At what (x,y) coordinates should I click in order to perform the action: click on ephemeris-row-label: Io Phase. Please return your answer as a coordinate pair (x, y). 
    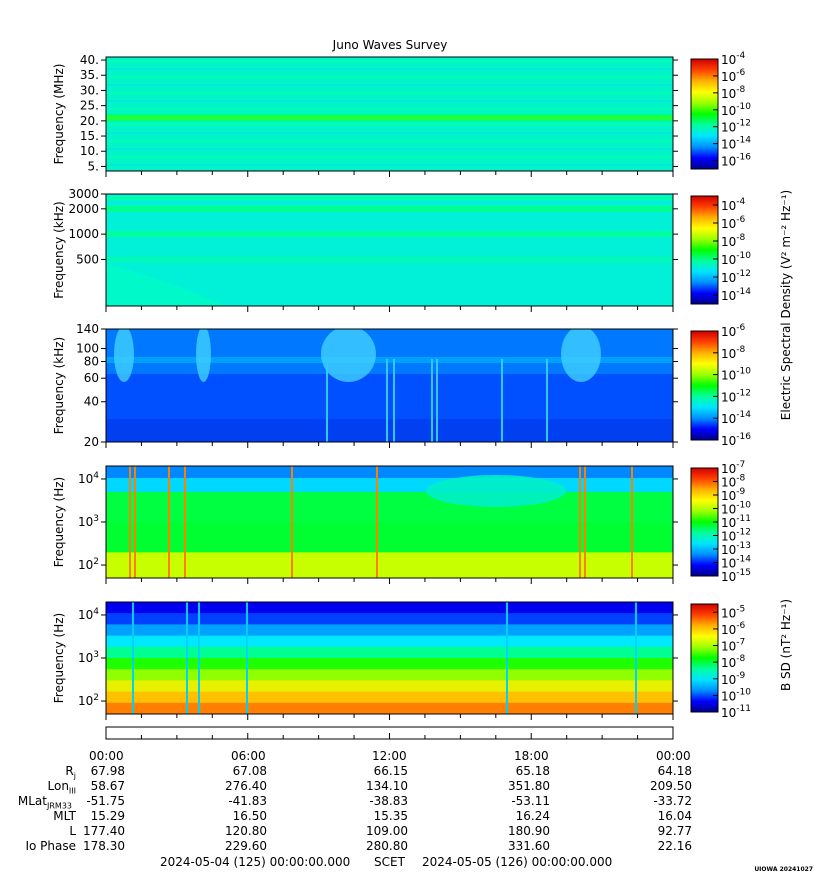
    Looking at the image, I should click on (50, 846).